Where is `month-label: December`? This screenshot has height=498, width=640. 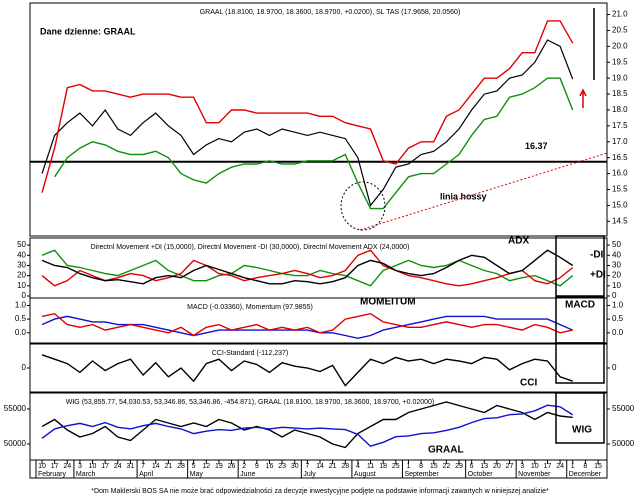 month-label: December is located at coordinates (585, 474).